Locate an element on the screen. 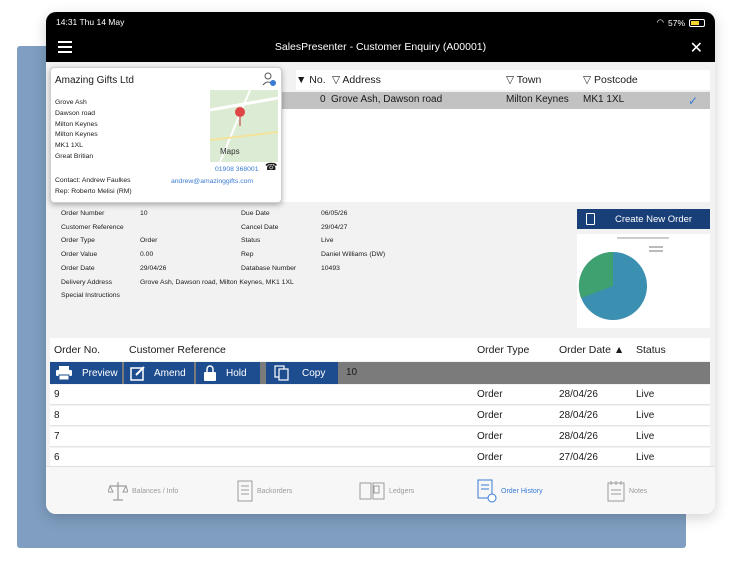 The height and width of the screenshot is (562, 733). address-street: Grove Ash, Dawson road is located at coordinates (387, 99).